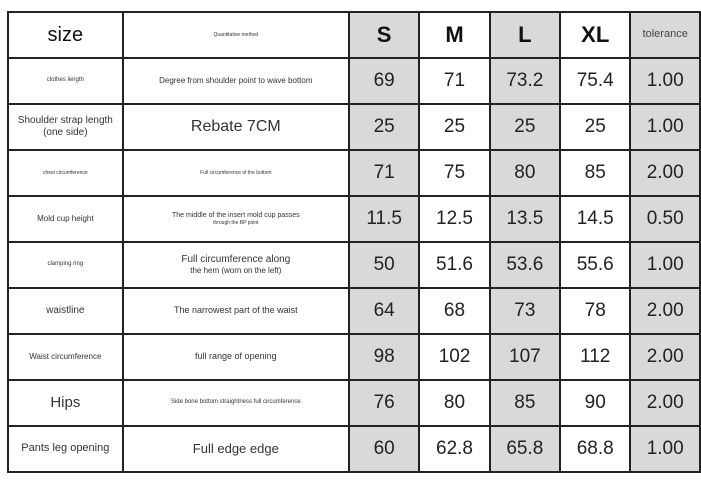  What do you see at coordinates (454, 265) in the screenshot?
I see `value-m: 51.6` at bounding box center [454, 265].